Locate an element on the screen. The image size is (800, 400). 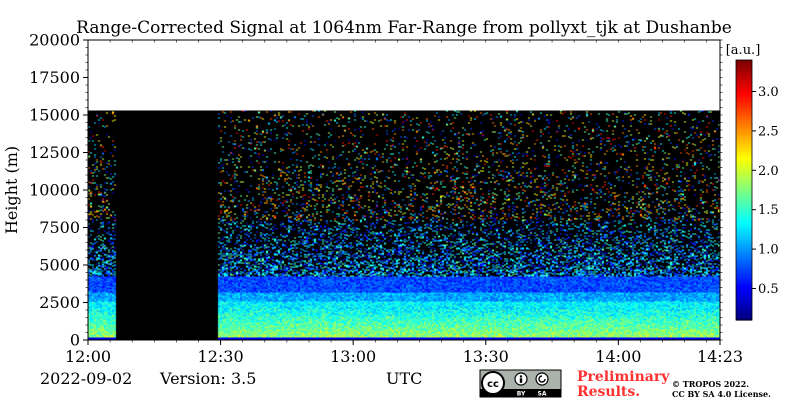
x-tick-label: 13:30 is located at coordinates (486, 356).